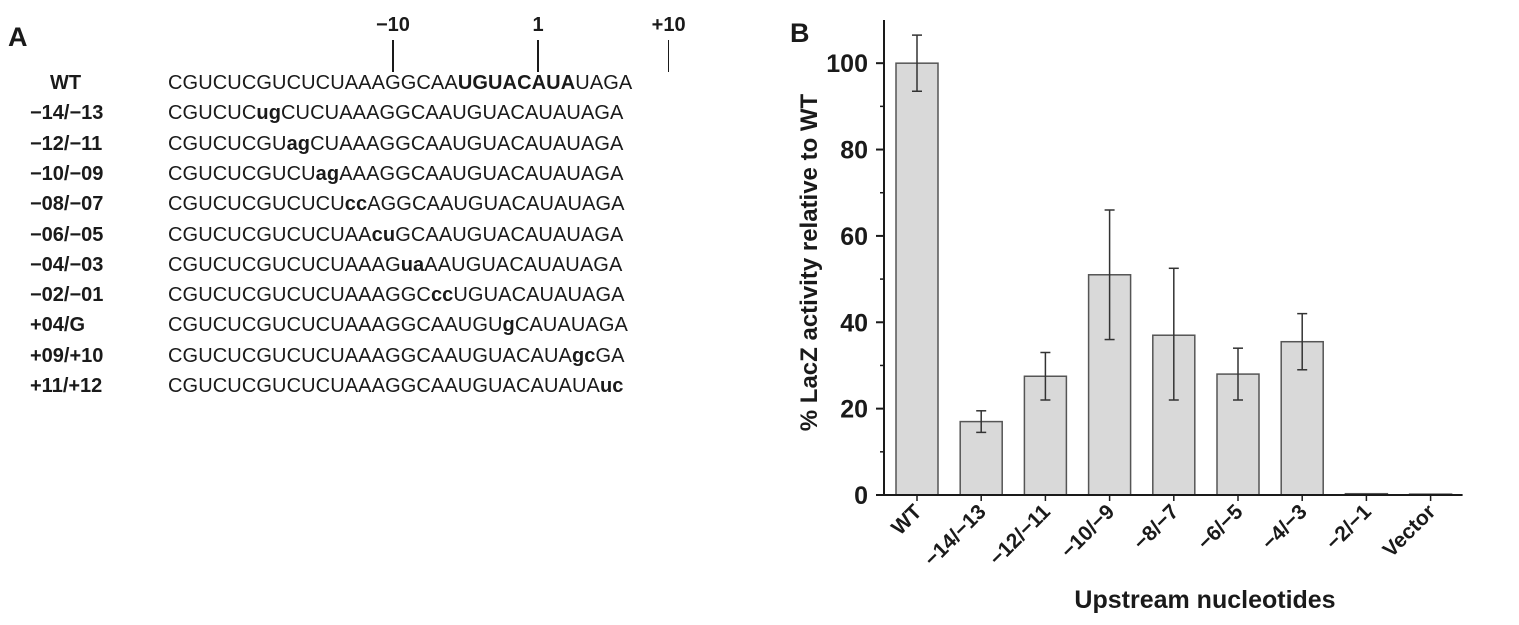  What do you see at coordinates (508, 325) in the screenshot?
I see `mutated-nucleotides: g` at bounding box center [508, 325].